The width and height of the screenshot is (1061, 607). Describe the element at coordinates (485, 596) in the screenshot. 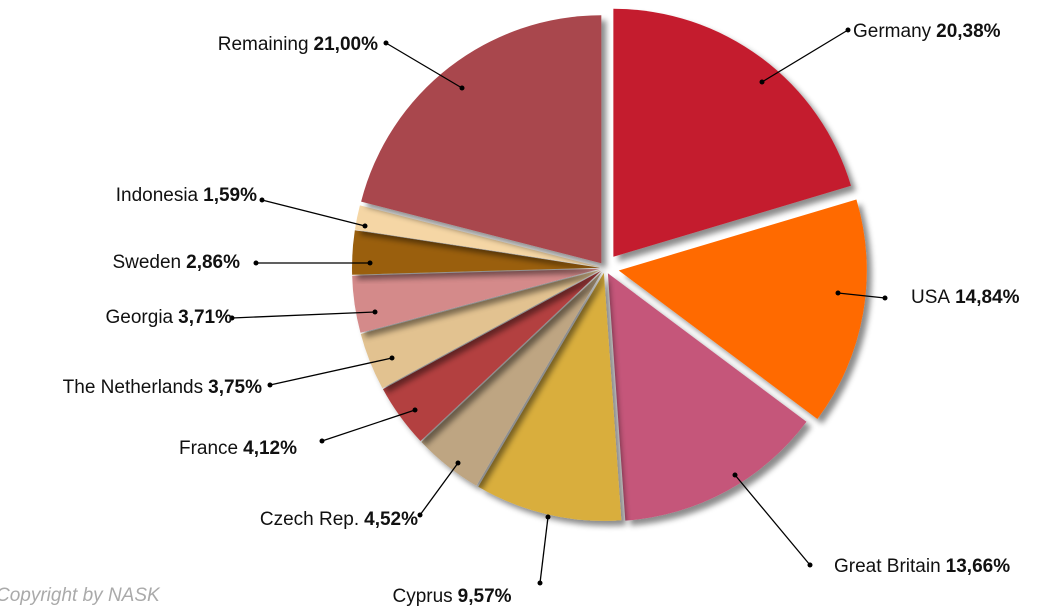

I see `value-label: 9,57%` at that location.